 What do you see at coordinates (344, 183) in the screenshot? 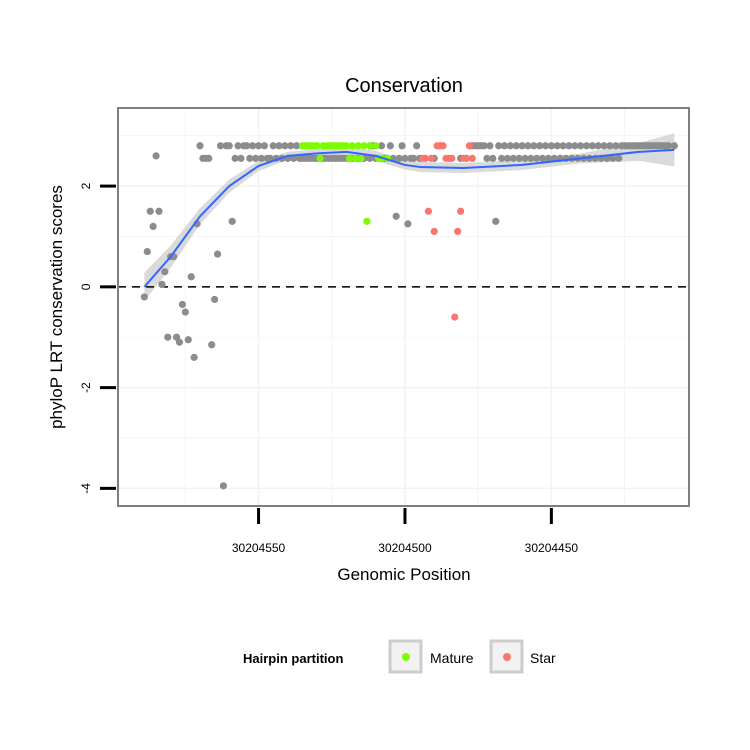
I see `series-mature` at bounding box center [344, 183].